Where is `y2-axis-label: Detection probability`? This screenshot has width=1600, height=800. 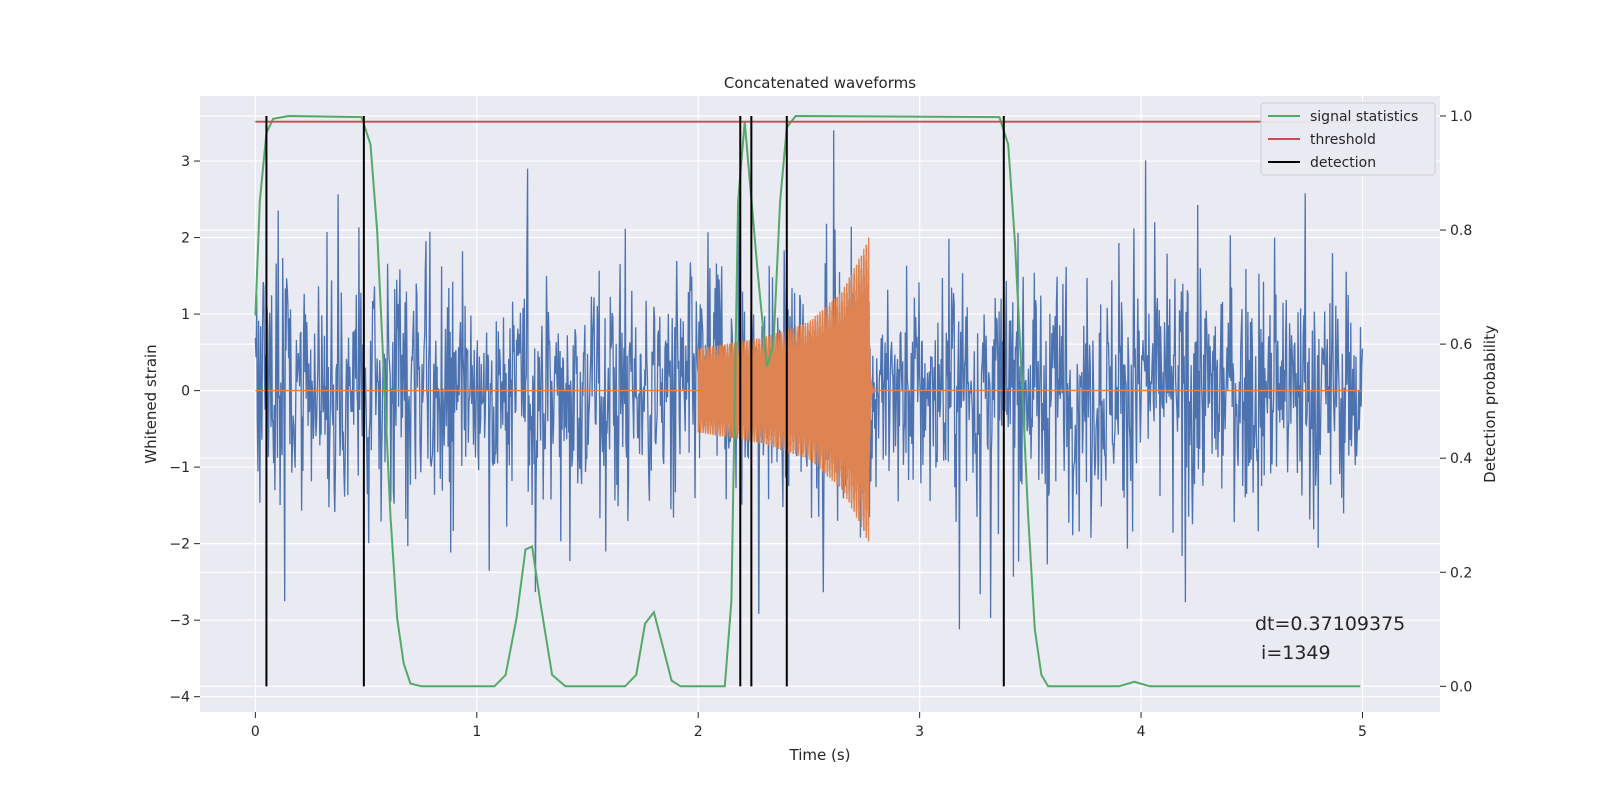 y2-axis-label: Detection probability is located at coordinates (1490, 404).